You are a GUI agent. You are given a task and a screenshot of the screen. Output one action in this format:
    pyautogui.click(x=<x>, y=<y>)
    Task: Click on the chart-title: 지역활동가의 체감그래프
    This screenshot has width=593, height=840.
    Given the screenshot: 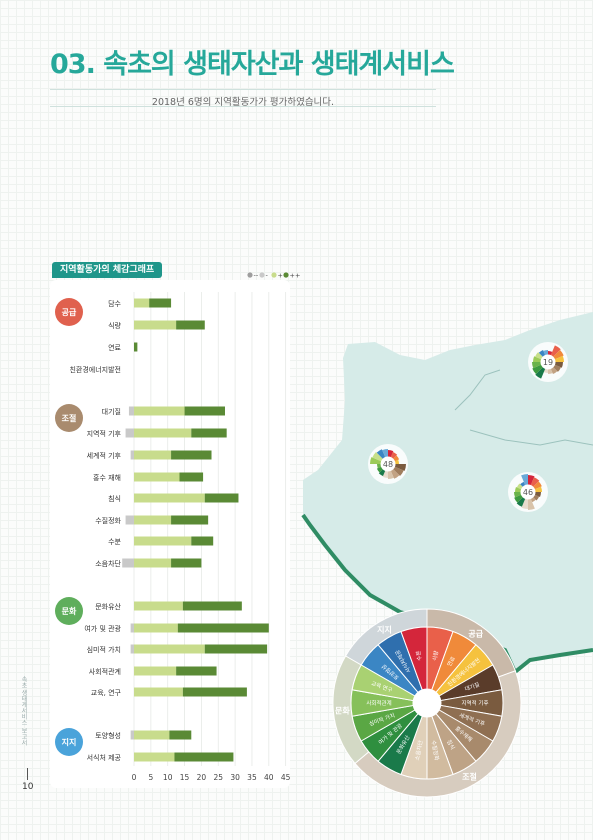 What is the action you would take?
    pyautogui.click(x=107, y=270)
    